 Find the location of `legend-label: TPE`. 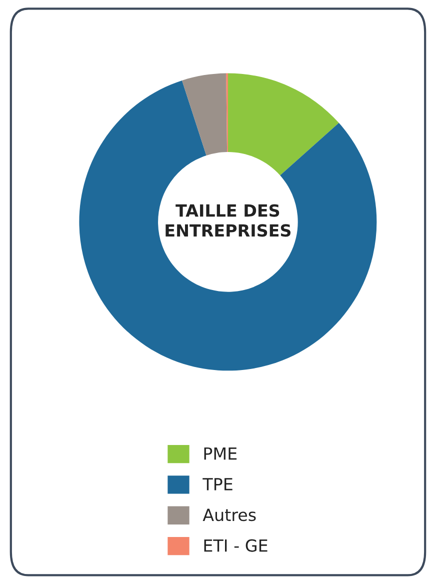

legend-label: TPE is located at coordinates (217, 484).